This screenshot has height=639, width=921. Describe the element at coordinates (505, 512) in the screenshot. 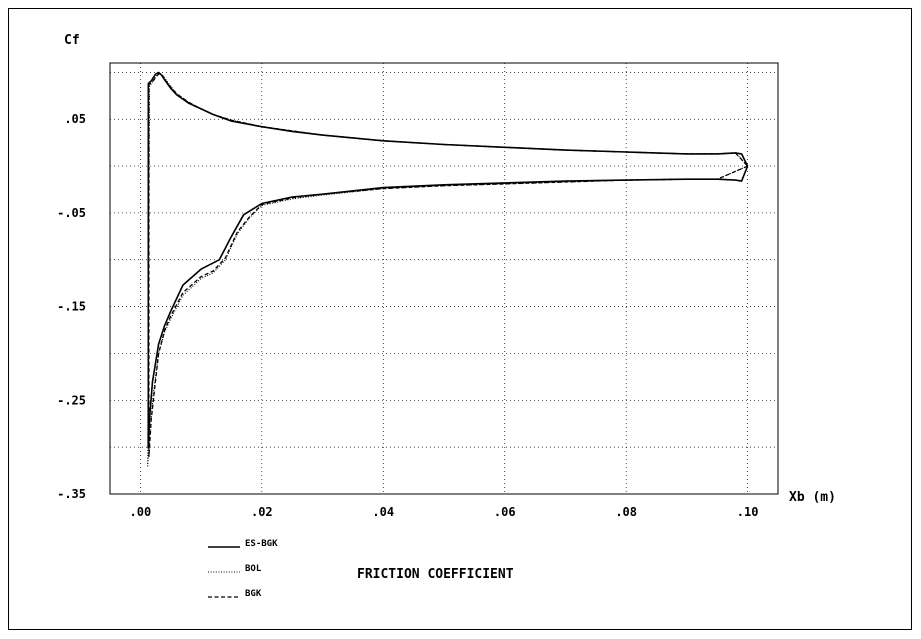

I see `x-tick-label: .06` at that location.